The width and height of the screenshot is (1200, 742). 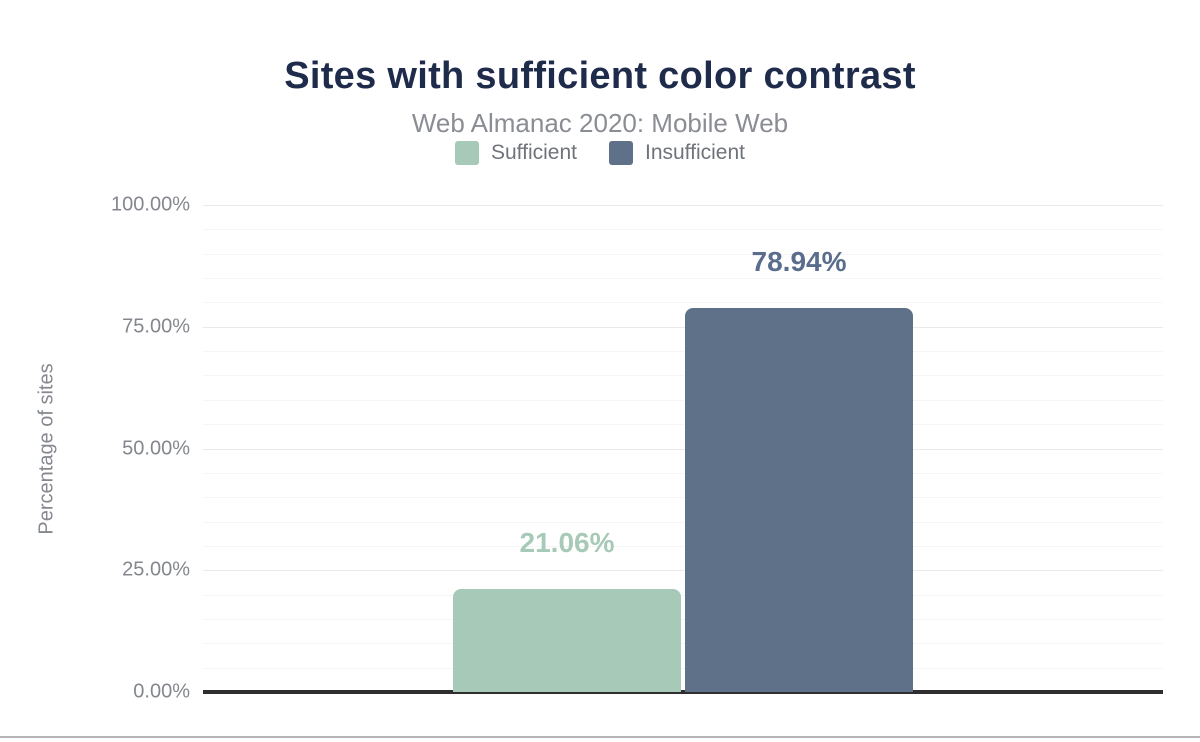 What do you see at coordinates (620, 153) in the screenshot?
I see `legend-swatch-insufficient-icon` at bounding box center [620, 153].